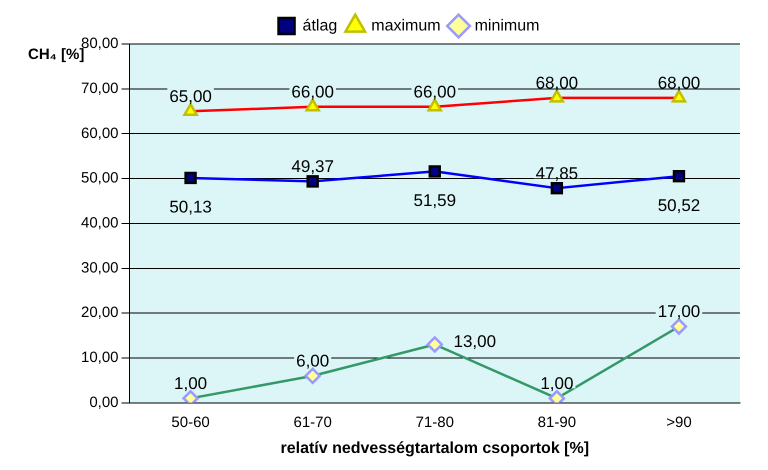 The height and width of the screenshot is (470, 768). Describe the element at coordinates (679, 312) in the screenshot. I see `data-label: 17,00` at that location.